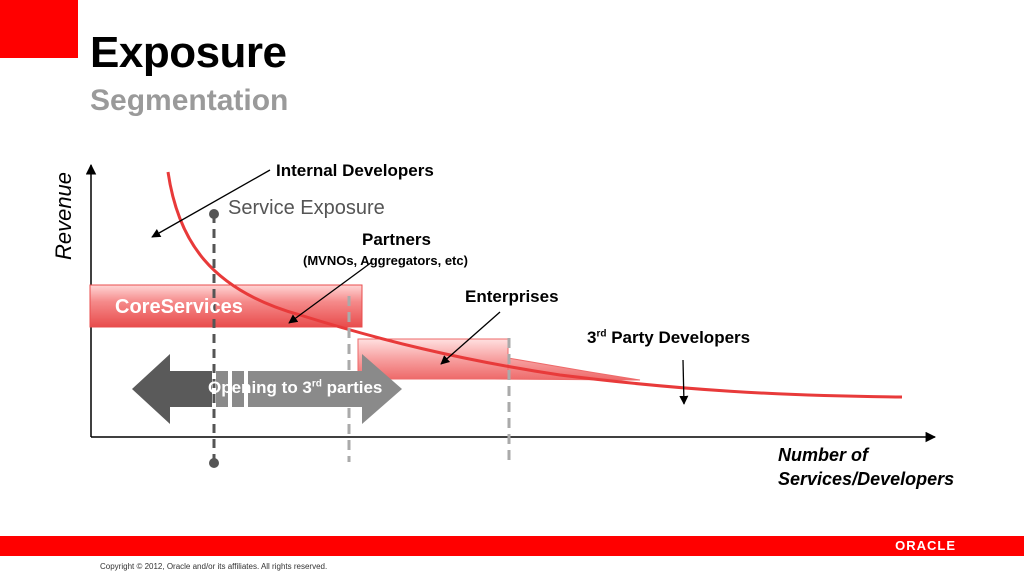 The height and width of the screenshot is (576, 1024). What do you see at coordinates (601, 334) in the screenshot?
I see `third-party-sup: rd` at bounding box center [601, 334].